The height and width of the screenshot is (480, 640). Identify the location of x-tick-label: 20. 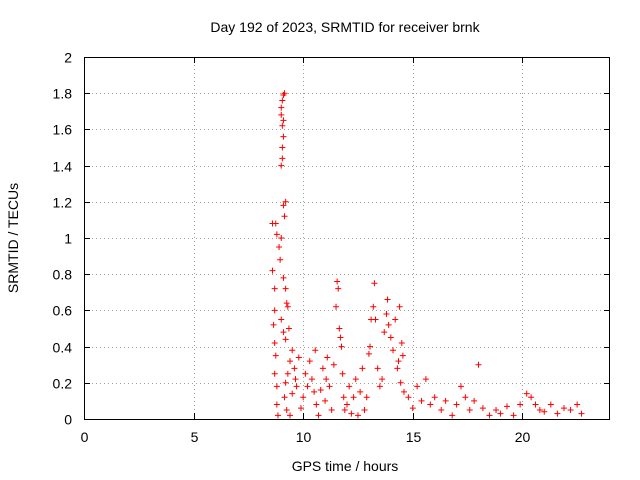
(523, 437).